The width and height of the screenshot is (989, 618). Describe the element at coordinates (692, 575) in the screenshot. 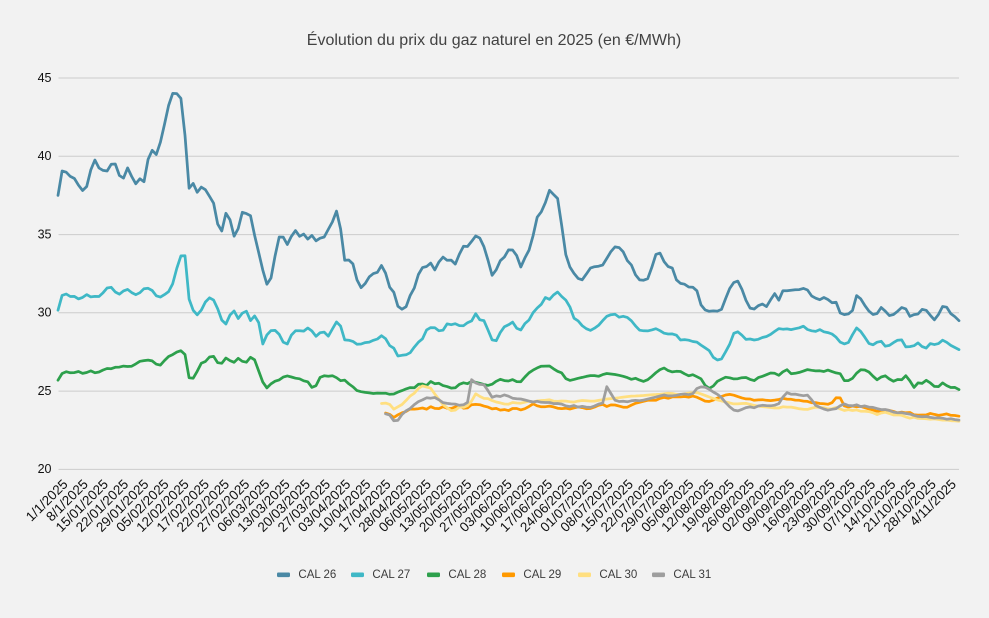

I see `svg-text: CAL 31` at that location.